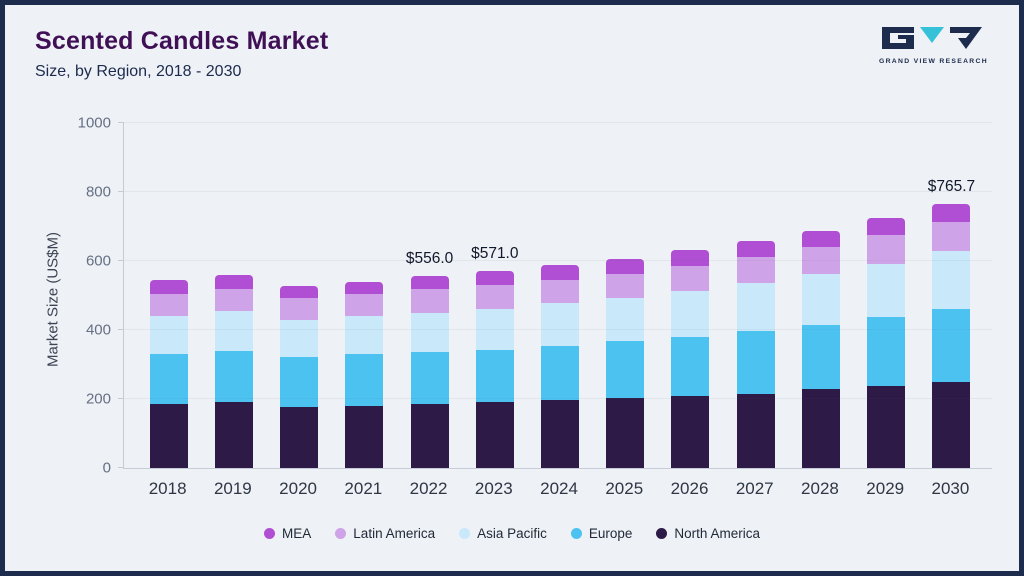  I want to click on x-axis-label: 2029, so click(885, 488).